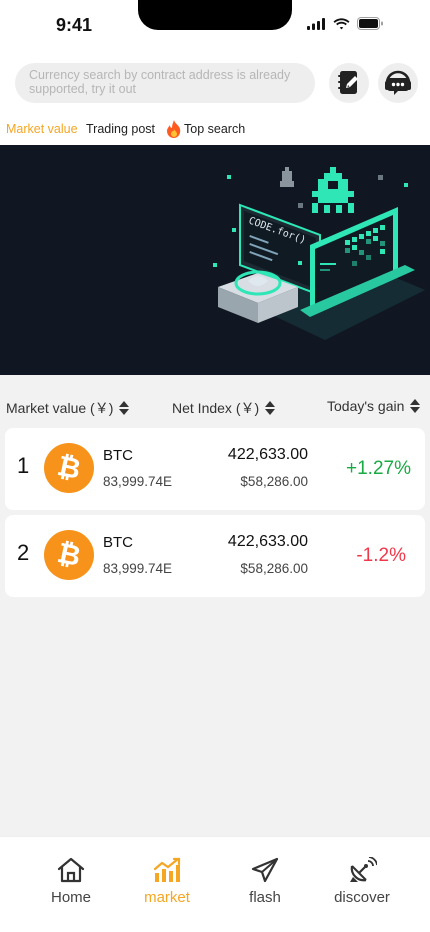 Image resolution: width=430 pixels, height=932 pixels. I want to click on bottom-nav: Home market flash discover, so click(215, 884).